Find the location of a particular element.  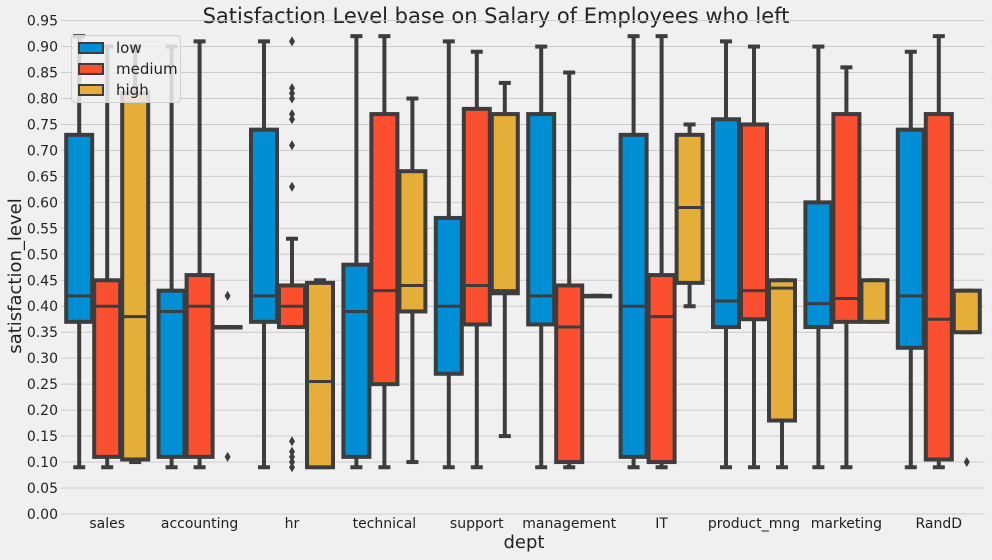

y-tick-label: 0.45 is located at coordinates (42, 281).